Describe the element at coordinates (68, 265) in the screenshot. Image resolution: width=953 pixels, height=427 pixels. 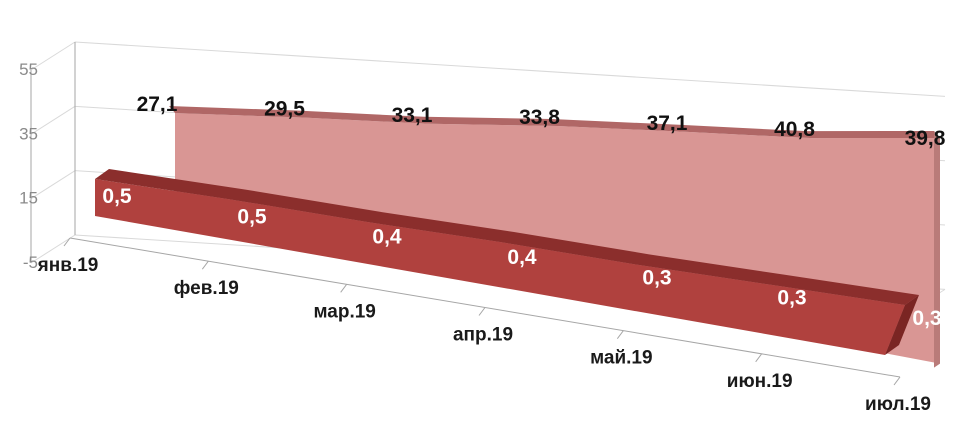
I see `x-tick-label: янв.19` at that location.